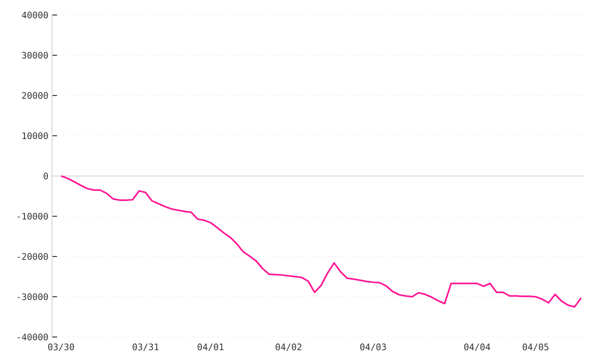  What do you see at coordinates (535, 348) in the screenshot?
I see `x-tick-label: 04/05` at bounding box center [535, 348].